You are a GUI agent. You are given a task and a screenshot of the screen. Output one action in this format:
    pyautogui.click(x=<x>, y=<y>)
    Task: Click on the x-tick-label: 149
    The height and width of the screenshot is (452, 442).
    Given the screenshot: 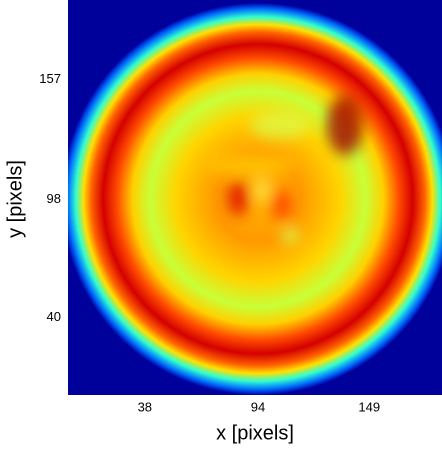 What is the action you would take?
    pyautogui.click(x=369, y=406)
    